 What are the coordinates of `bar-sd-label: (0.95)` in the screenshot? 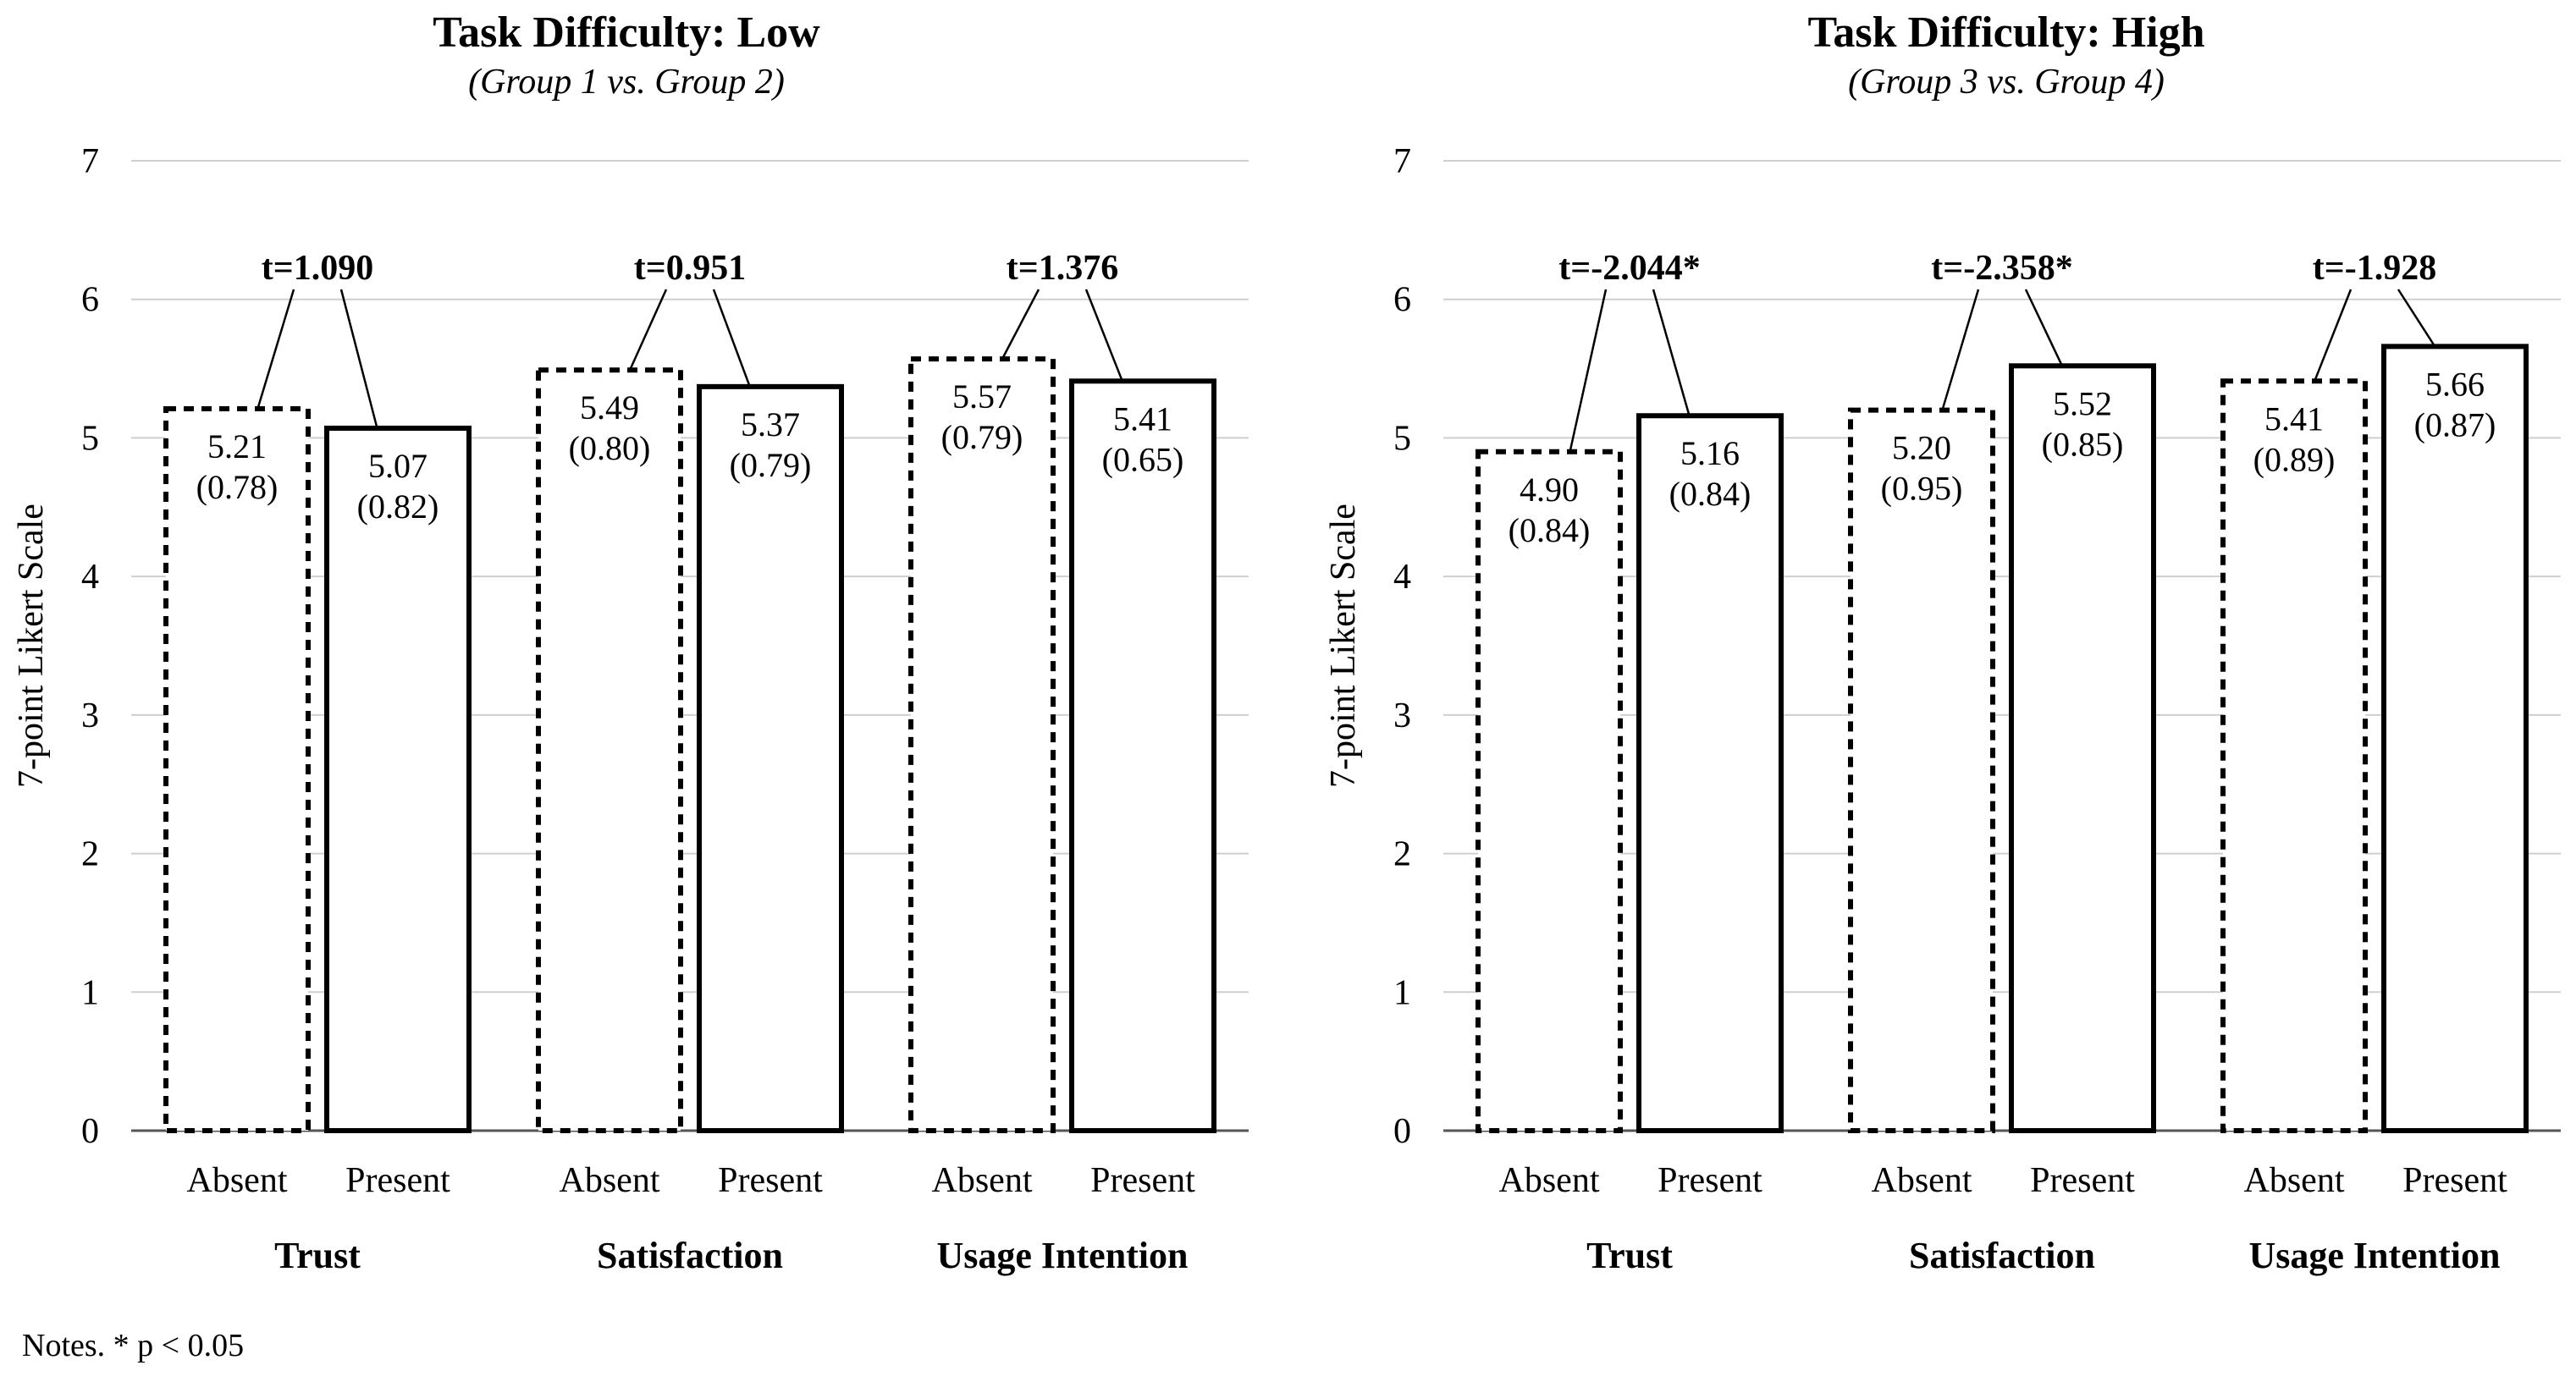 It's located at (1922, 489).